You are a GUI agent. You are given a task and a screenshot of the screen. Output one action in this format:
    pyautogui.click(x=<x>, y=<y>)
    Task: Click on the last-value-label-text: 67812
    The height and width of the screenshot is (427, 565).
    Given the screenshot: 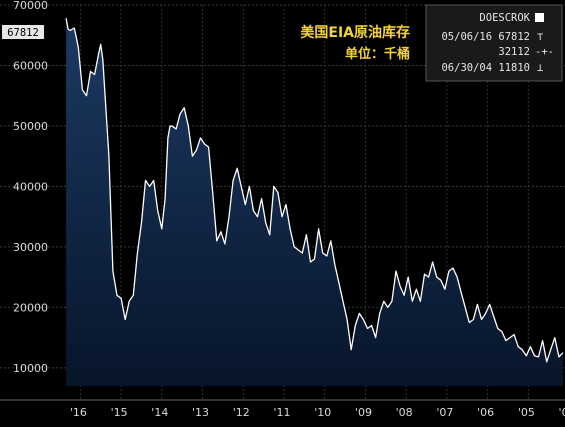 What is the action you would take?
    pyautogui.click(x=23, y=33)
    